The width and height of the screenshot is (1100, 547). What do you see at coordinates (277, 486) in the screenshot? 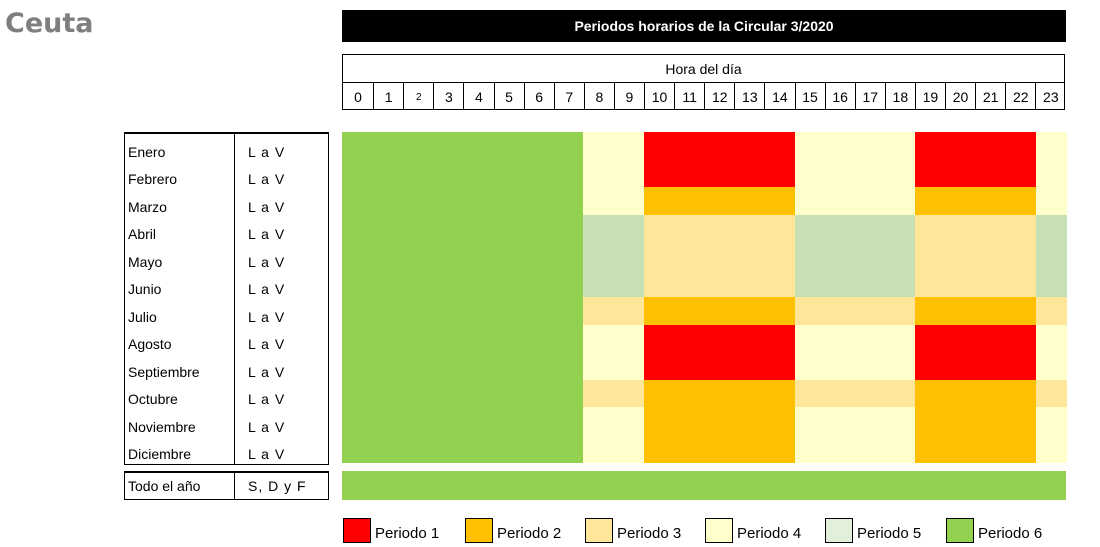
I see `all-year-days: S, D y F` at bounding box center [277, 486].